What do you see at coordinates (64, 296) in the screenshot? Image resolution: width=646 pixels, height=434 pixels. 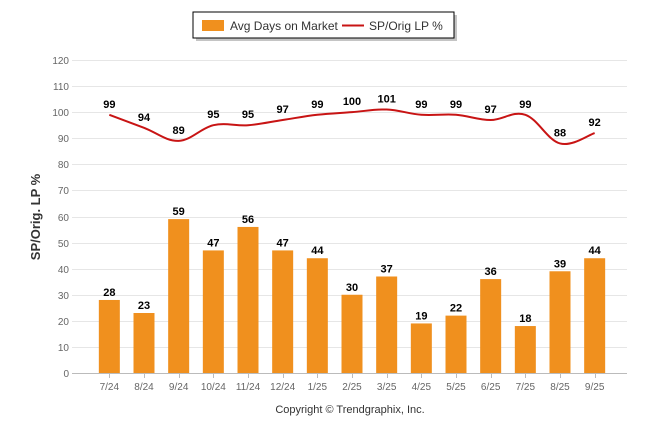 I see `y-tick-label: 30` at bounding box center [64, 296].